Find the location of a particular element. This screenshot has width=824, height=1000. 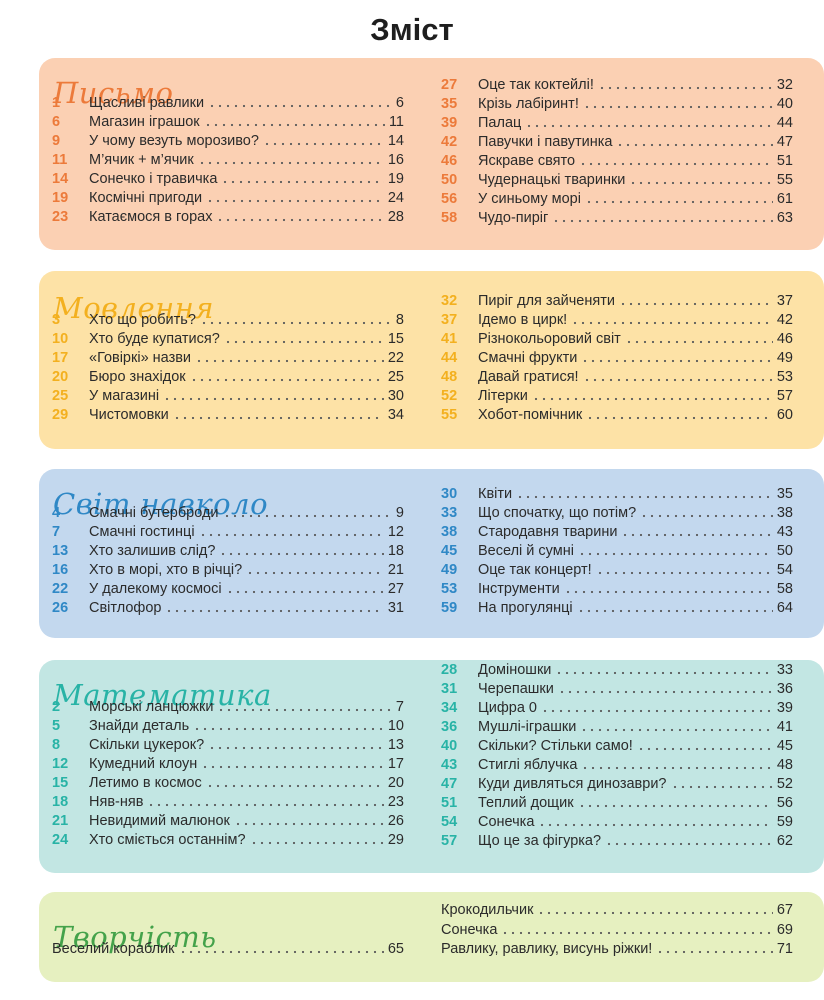

page-title: Зміст is located at coordinates (412, 29).